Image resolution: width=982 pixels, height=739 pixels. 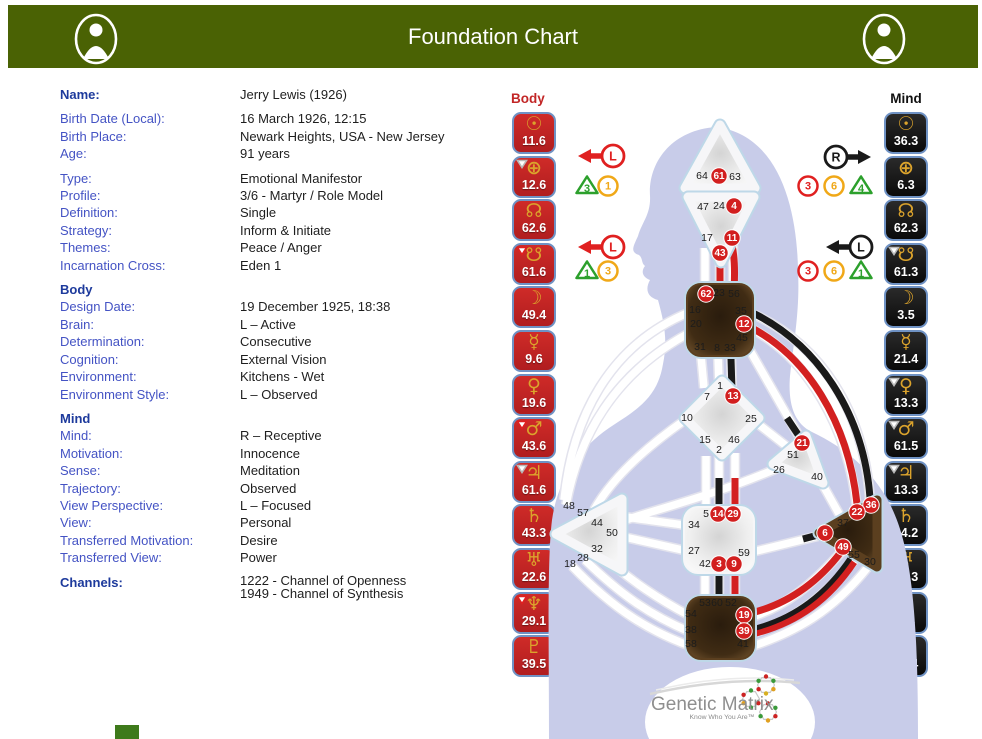 I want to click on gate-1: 1, so click(x=720, y=386).